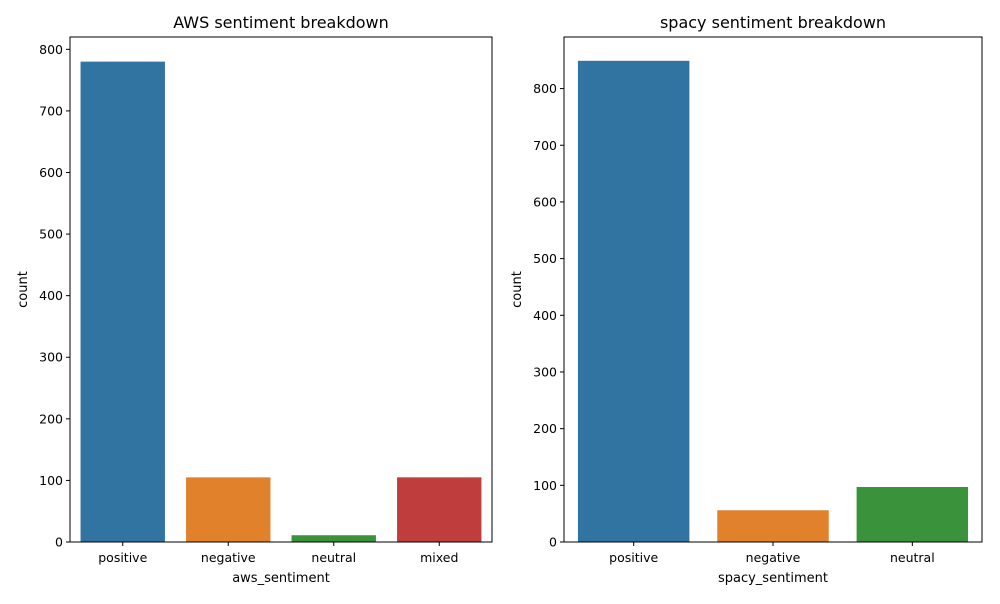 The height and width of the screenshot is (604, 1000). I want to click on chart-2-ytick-label: 200, so click(545, 428).